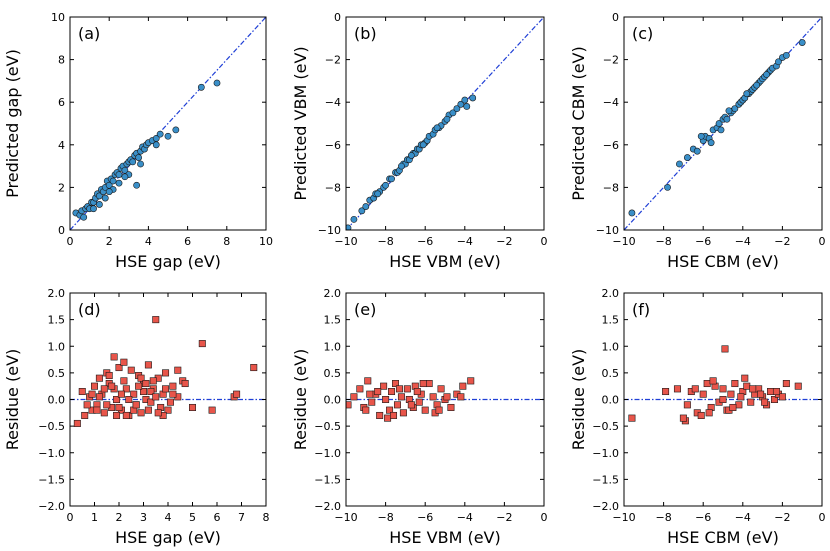 Image resolution: width=830 pixels, height=551 pixels. I want to click on x-axis-label: HSE gap (eV), so click(168, 537).